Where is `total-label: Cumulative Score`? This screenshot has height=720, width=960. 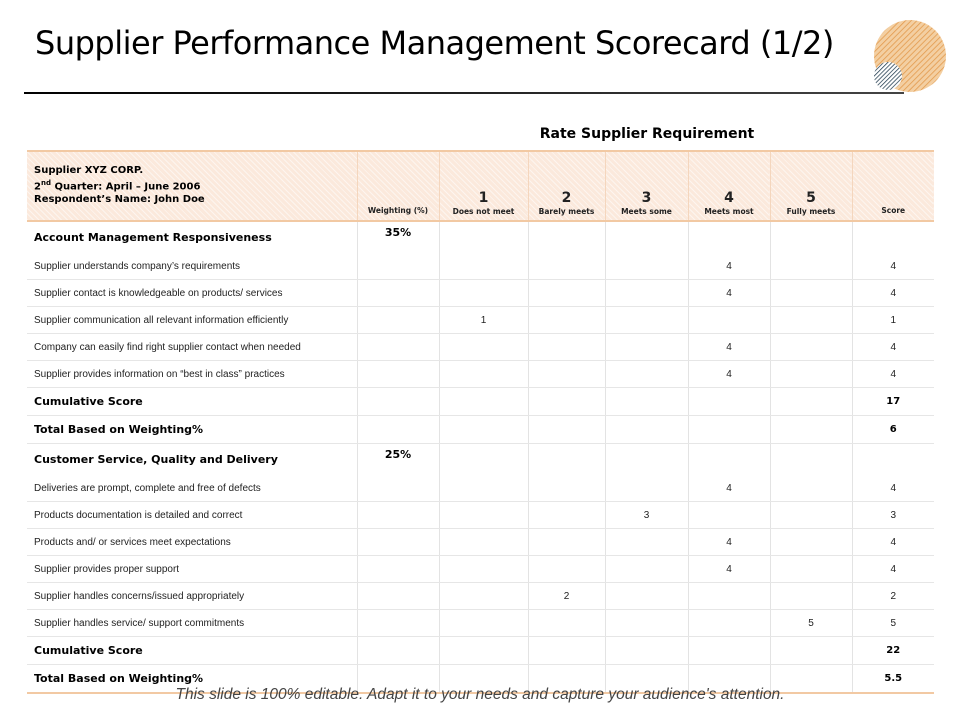 total-label: Cumulative Score is located at coordinates (192, 401).